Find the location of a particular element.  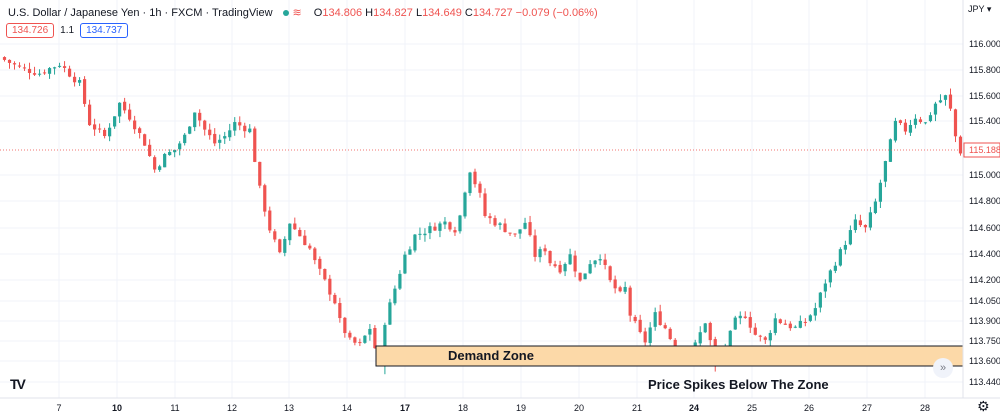

chevron-right-double-icon: » is located at coordinates (943, 368).